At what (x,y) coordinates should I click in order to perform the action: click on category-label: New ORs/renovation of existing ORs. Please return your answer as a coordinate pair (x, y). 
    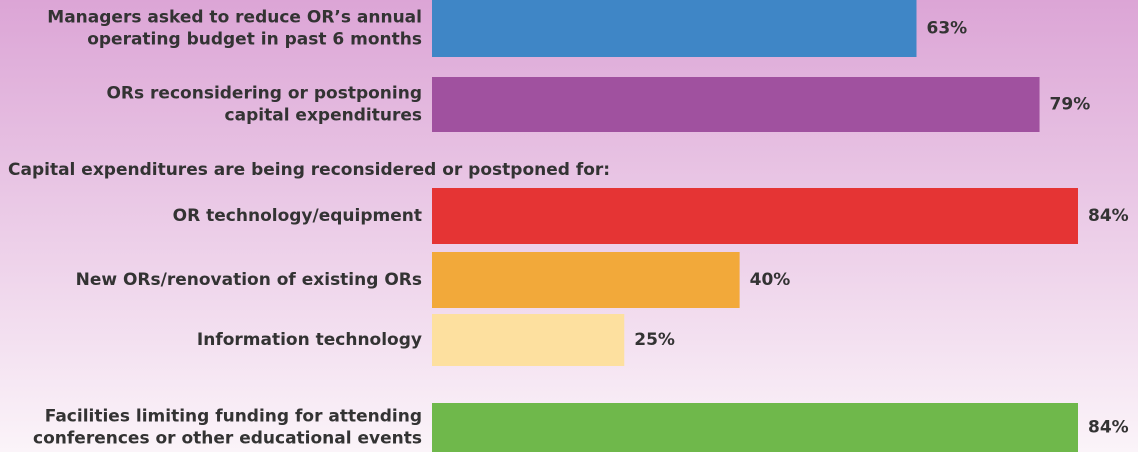
    Looking at the image, I should click on (249, 280).